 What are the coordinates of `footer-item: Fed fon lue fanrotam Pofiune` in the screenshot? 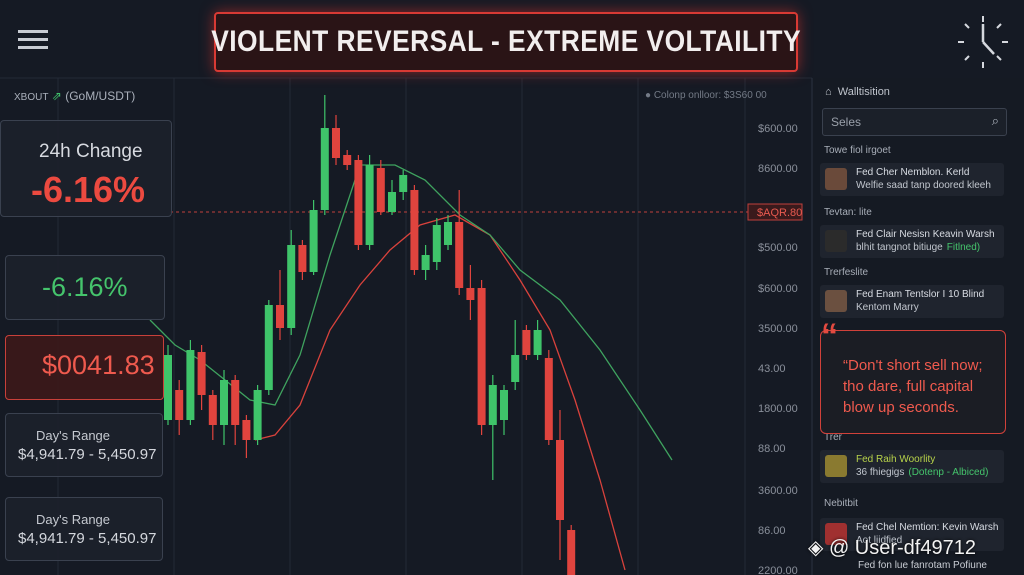 It's located at (922, 565).